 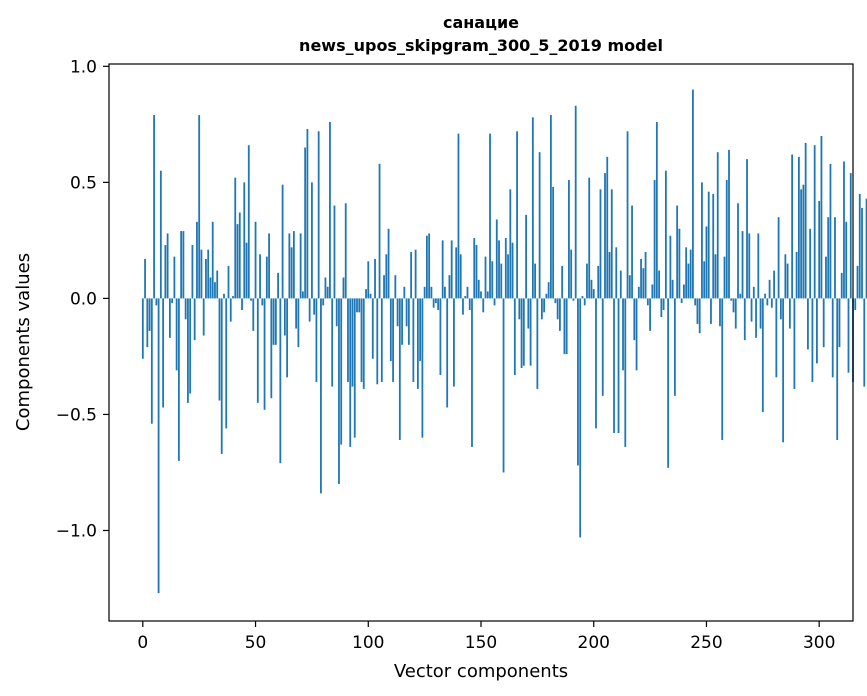 I want to click on y-tick-label: −0.5, so click(x=76, y=415).